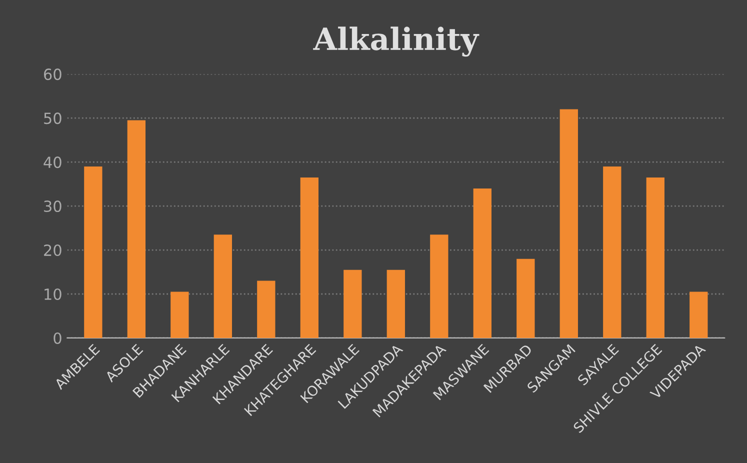  I want to click on chart-title: Alkalinity, so click(396, 41).